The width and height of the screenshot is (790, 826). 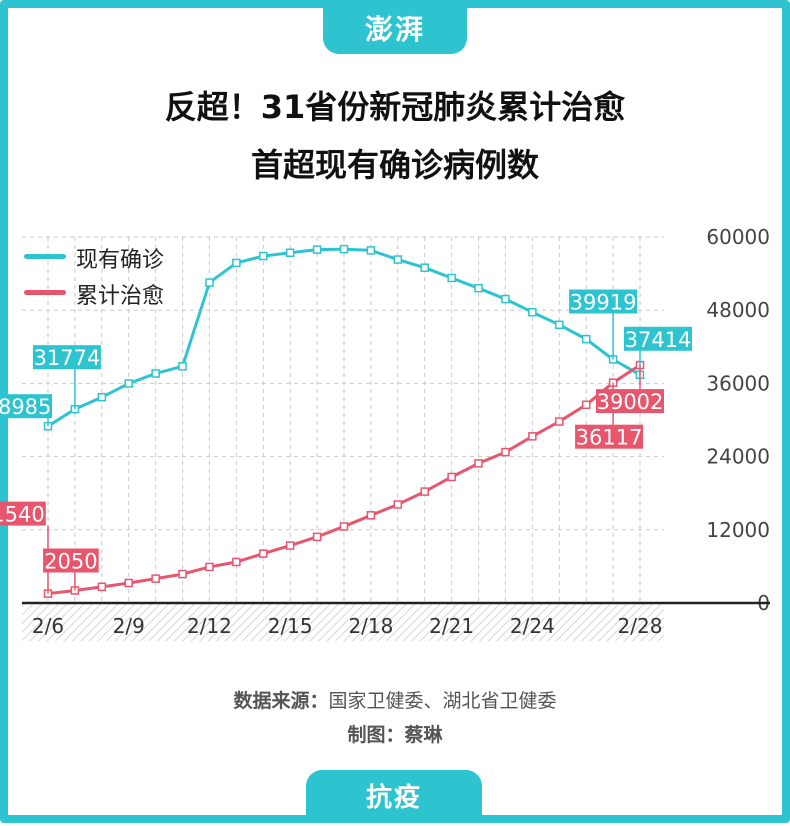 What do you see at coordinates (394, 29) in the screenshot?
I see `logo: 澎湃` at bounding box center [394, 29].